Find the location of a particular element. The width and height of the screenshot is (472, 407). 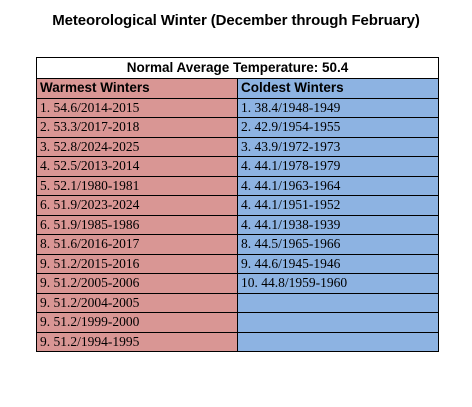

warmest-winter-cell: 1. 54.6/2014-2015 is located at coordinates (137, 107).